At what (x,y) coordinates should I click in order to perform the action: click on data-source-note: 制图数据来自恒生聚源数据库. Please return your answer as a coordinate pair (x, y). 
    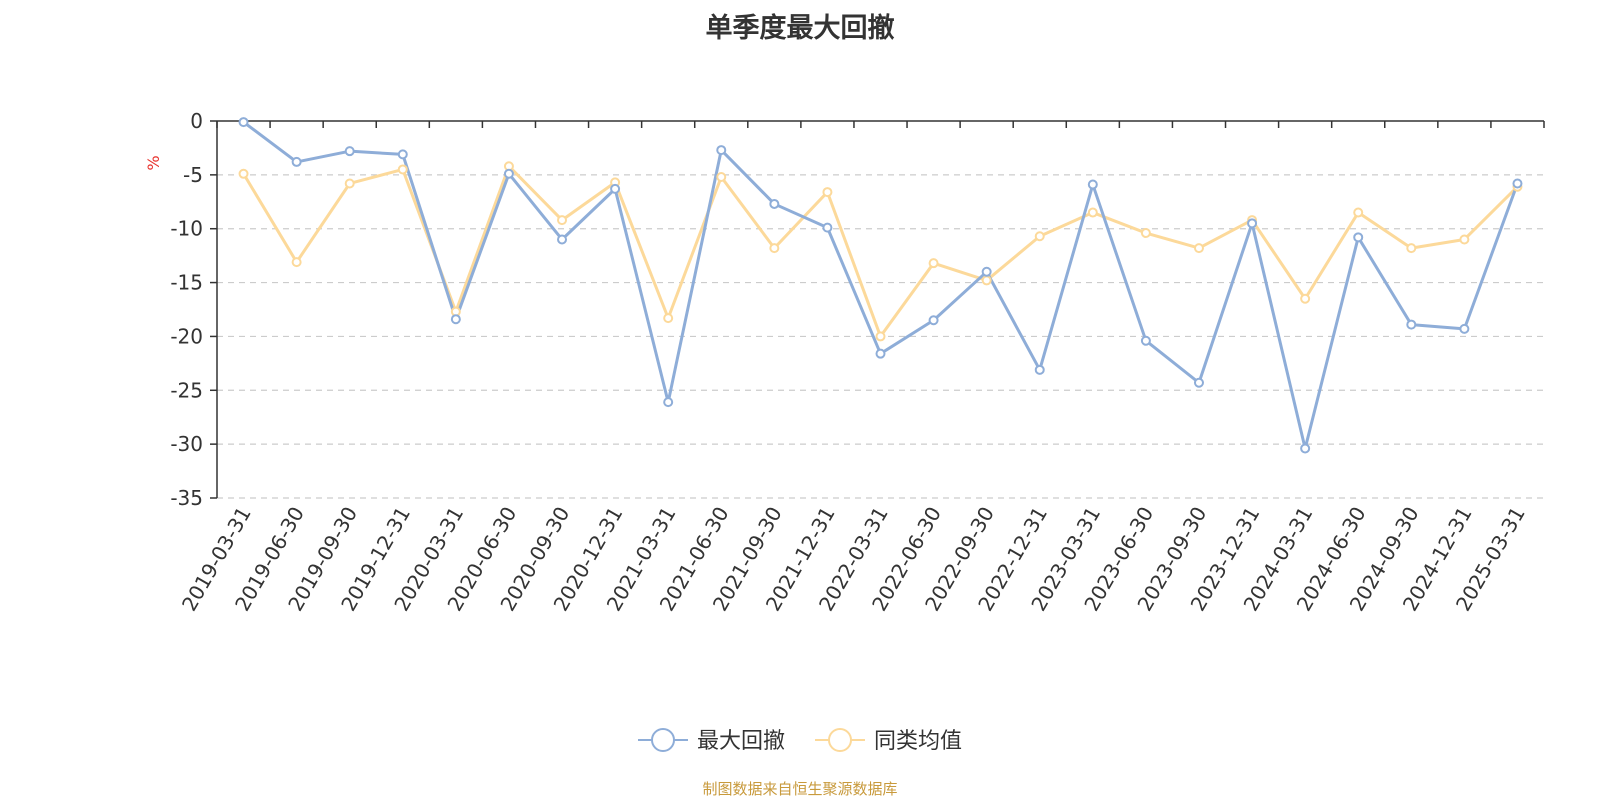
    Looking at the image, I should click on (800, 789).